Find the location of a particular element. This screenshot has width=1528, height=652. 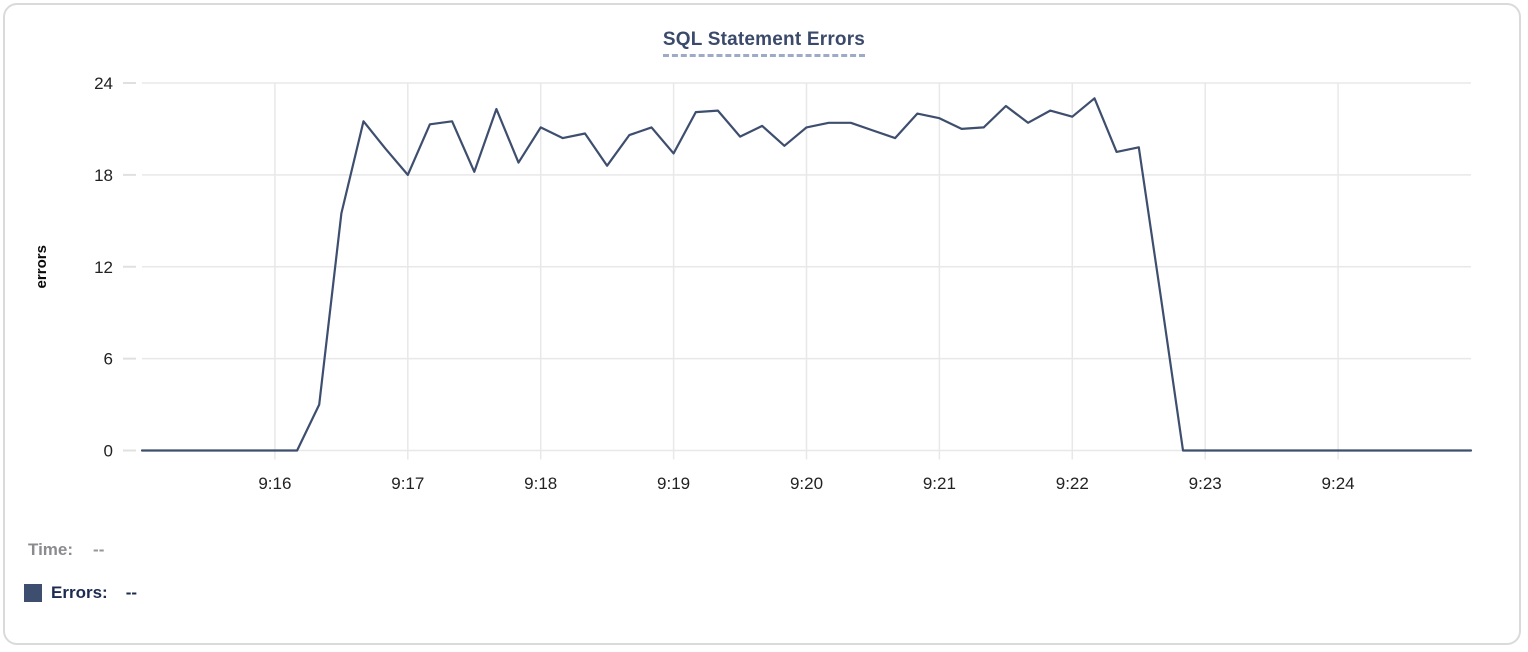

time-readout-label: Time: is located at coordinates (51, 549).